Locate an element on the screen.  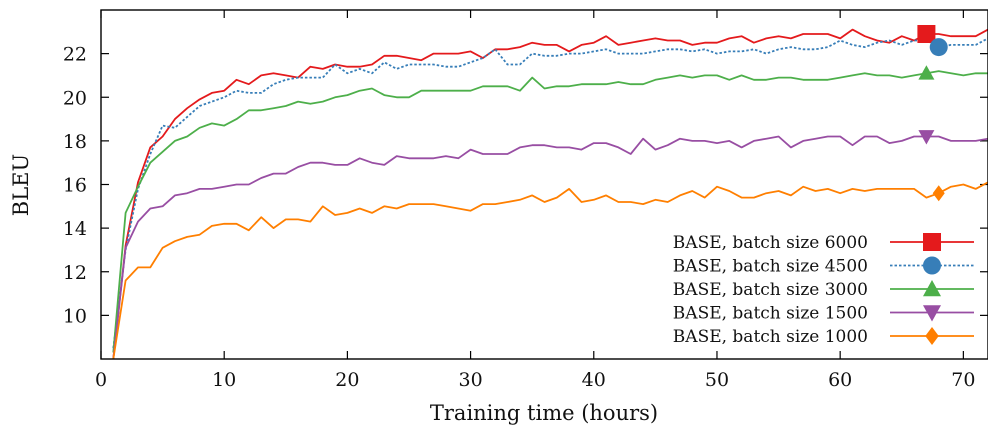
y-tick-label: 20 is located at coordinates (75, 98).